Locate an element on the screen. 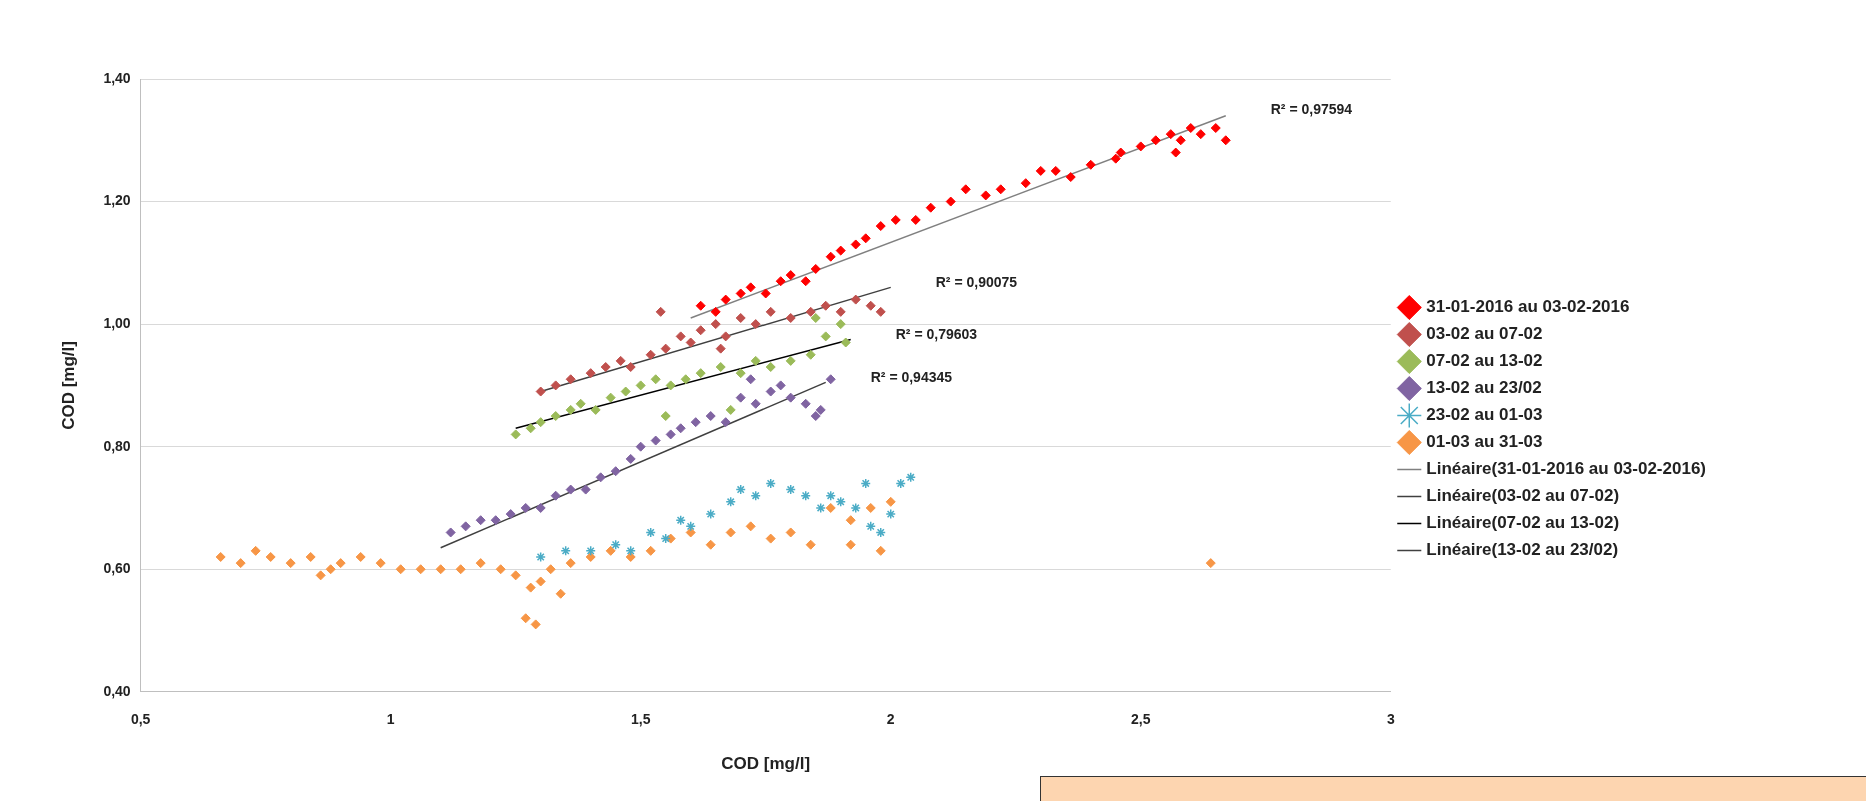 Image resolution: width=1866 pixels, height=801 pixels. x-tick-label: 0,5 is located at coordinates (140, 719).